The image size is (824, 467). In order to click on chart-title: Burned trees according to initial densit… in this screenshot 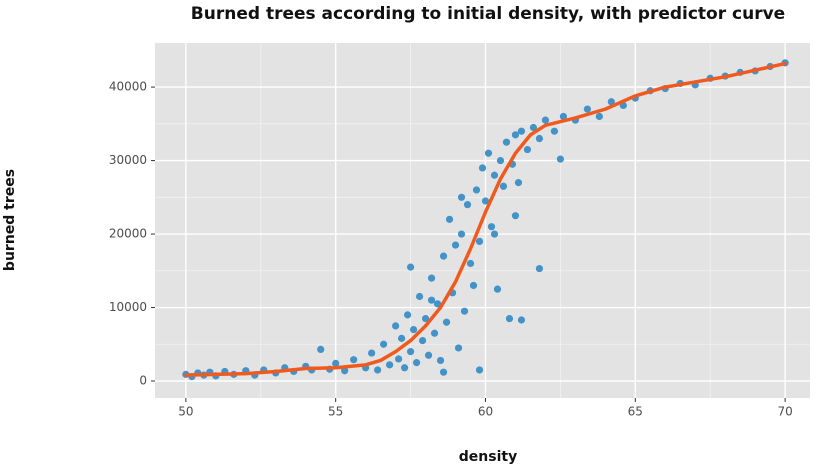, I will do `click(488, 14)`.